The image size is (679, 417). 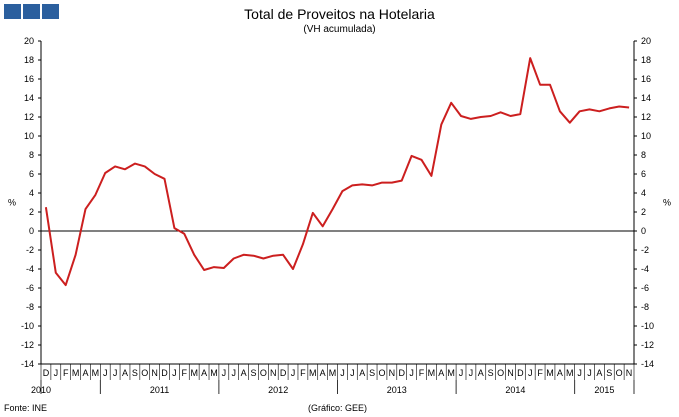 What do you see at coordinates (645, 288) in the screenshot?
I see `y-tick-label-right: -6` at bounding box center [645, 288].